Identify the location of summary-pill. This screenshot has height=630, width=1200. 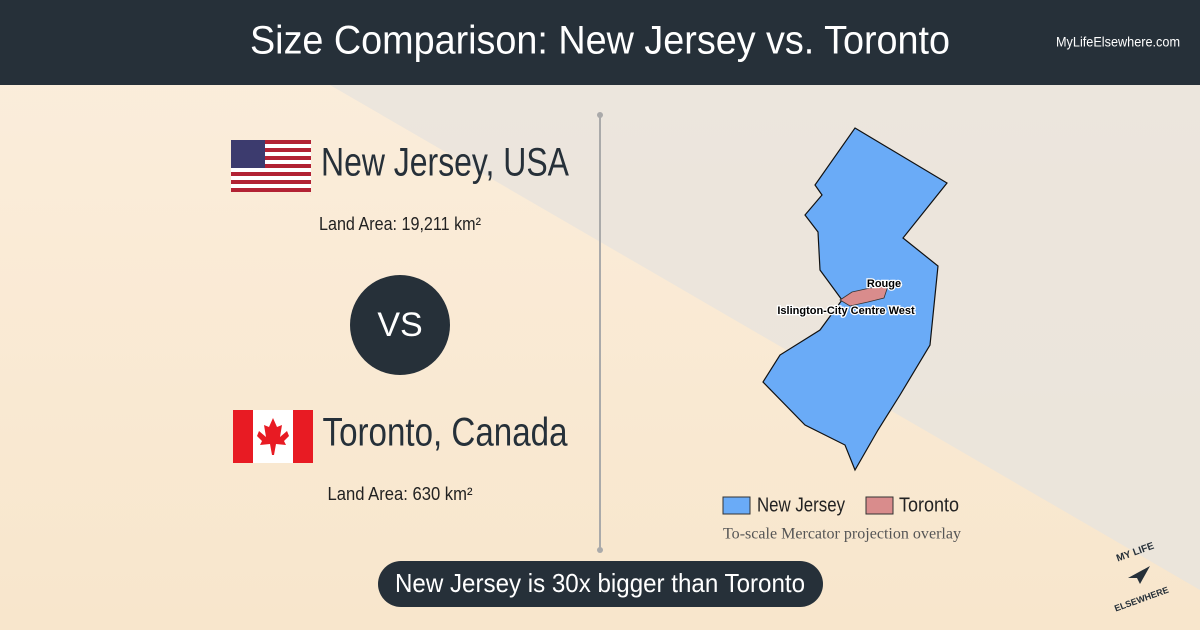
(600, 584).